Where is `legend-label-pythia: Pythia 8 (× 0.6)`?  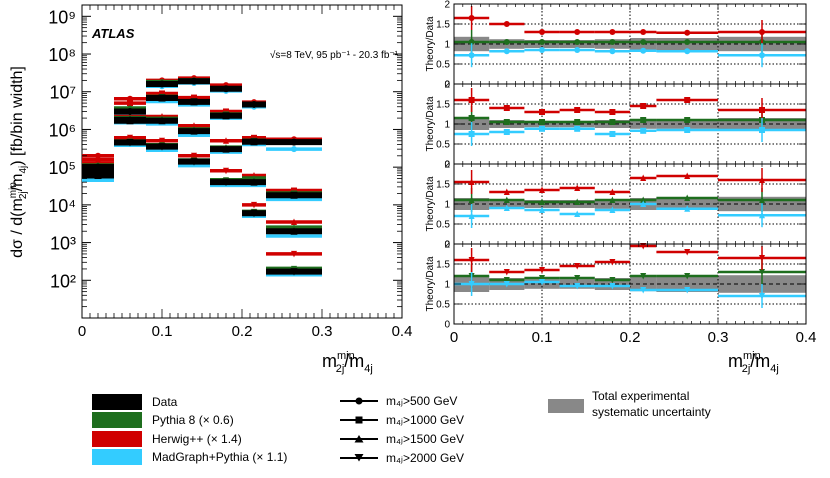 legend-label-pythia: Pythia 8 (× 0.6) is located at coordinates (193, 420).